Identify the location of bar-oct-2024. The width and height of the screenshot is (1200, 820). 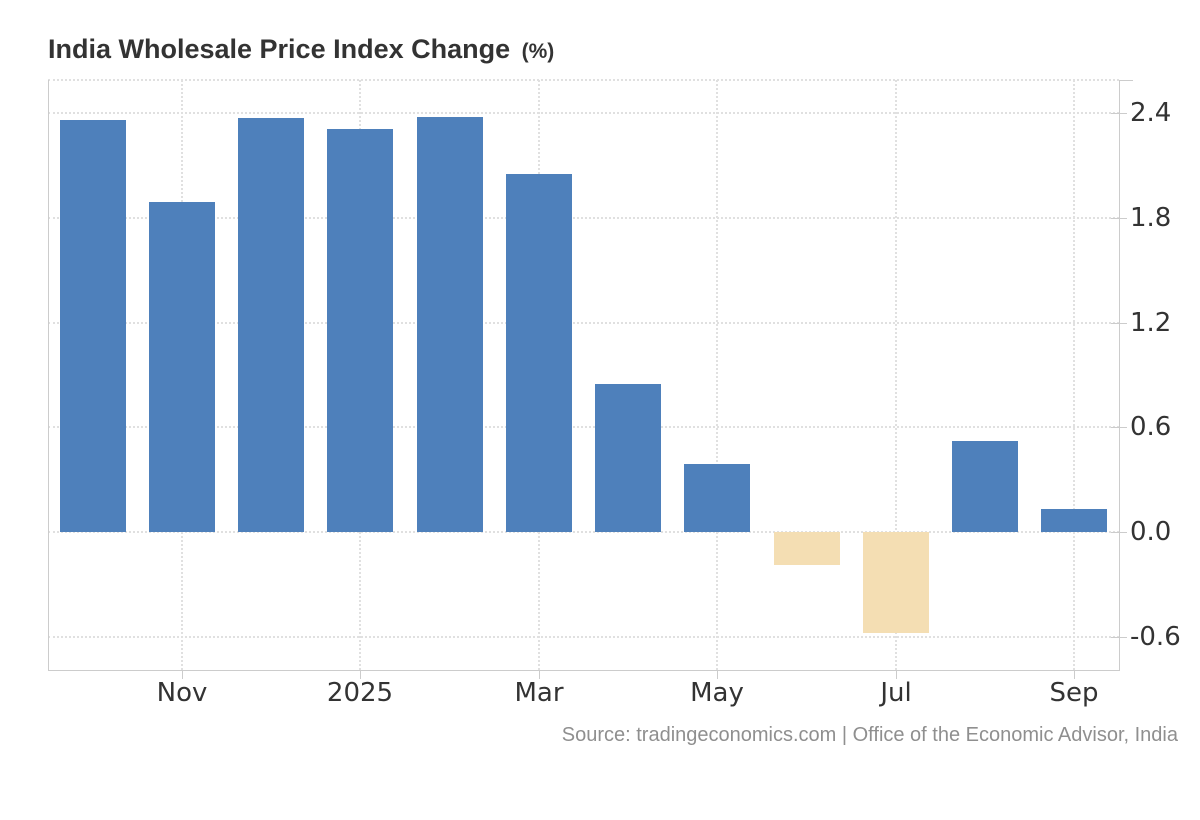
(93, 326).